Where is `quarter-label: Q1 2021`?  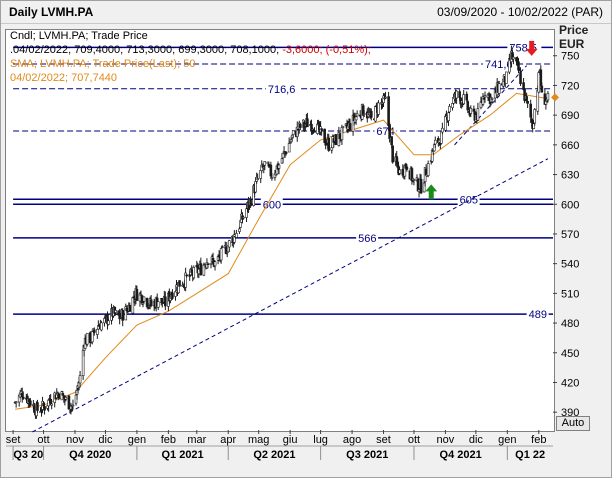 quarter-label: Q1 2021 is located at coordinates (182, 455).